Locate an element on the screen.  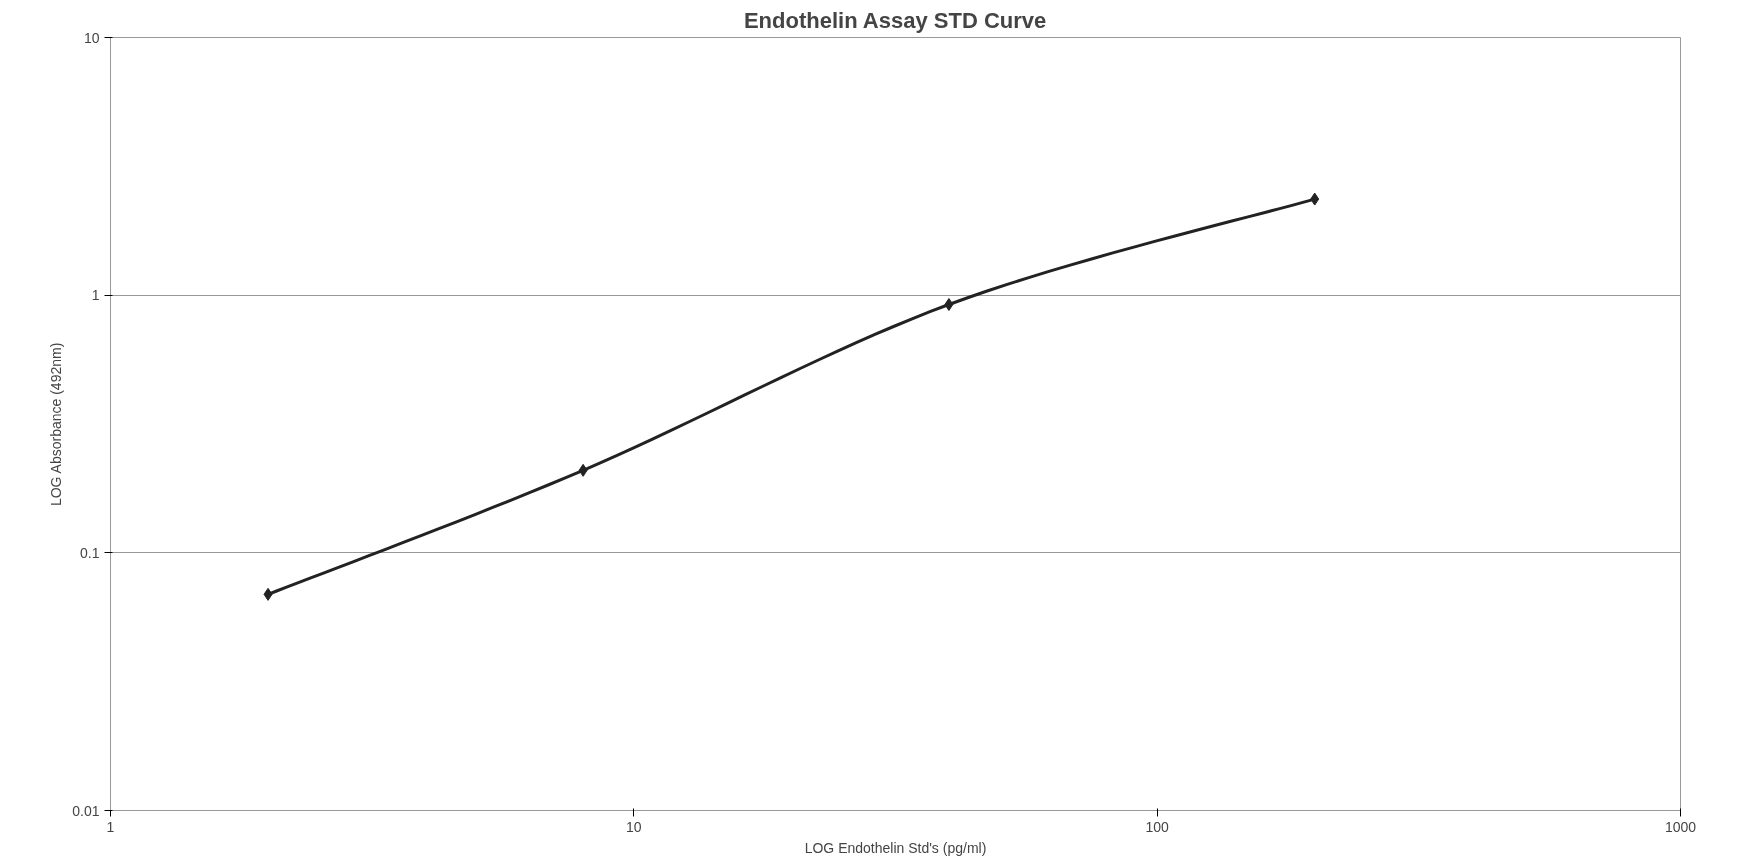
y-tick-label: 10 is located at coordinates (91, 37).